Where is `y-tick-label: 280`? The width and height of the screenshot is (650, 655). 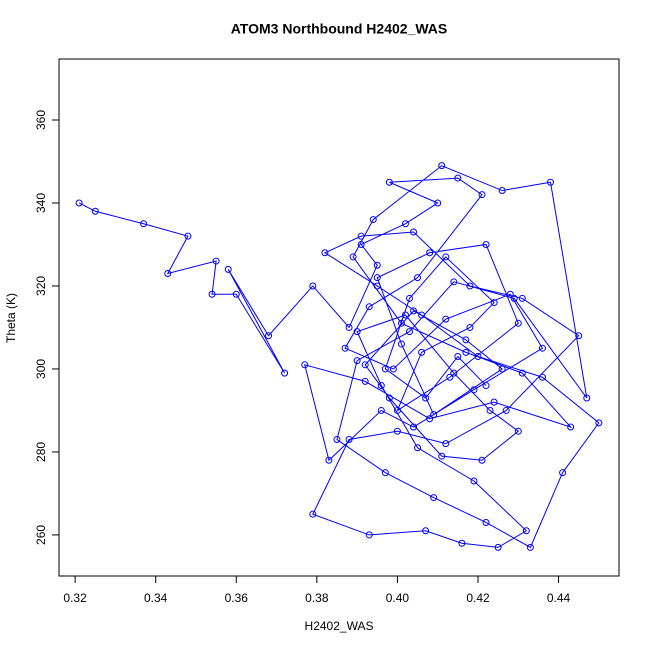 y-tick-label: 280 is located at coordinates (41, 452).